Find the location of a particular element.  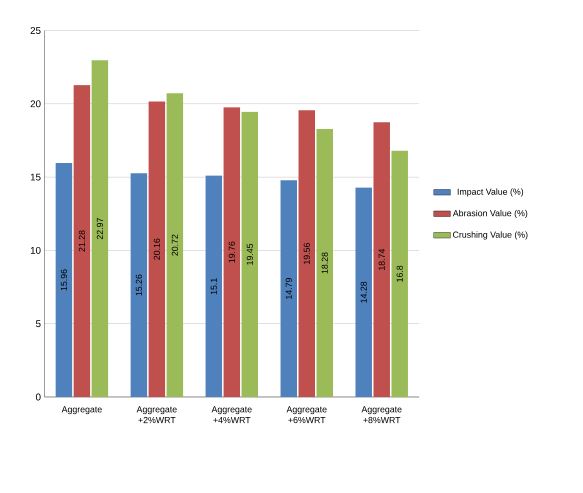

y-tick-label: 25 is located at coordinates (35, 30).